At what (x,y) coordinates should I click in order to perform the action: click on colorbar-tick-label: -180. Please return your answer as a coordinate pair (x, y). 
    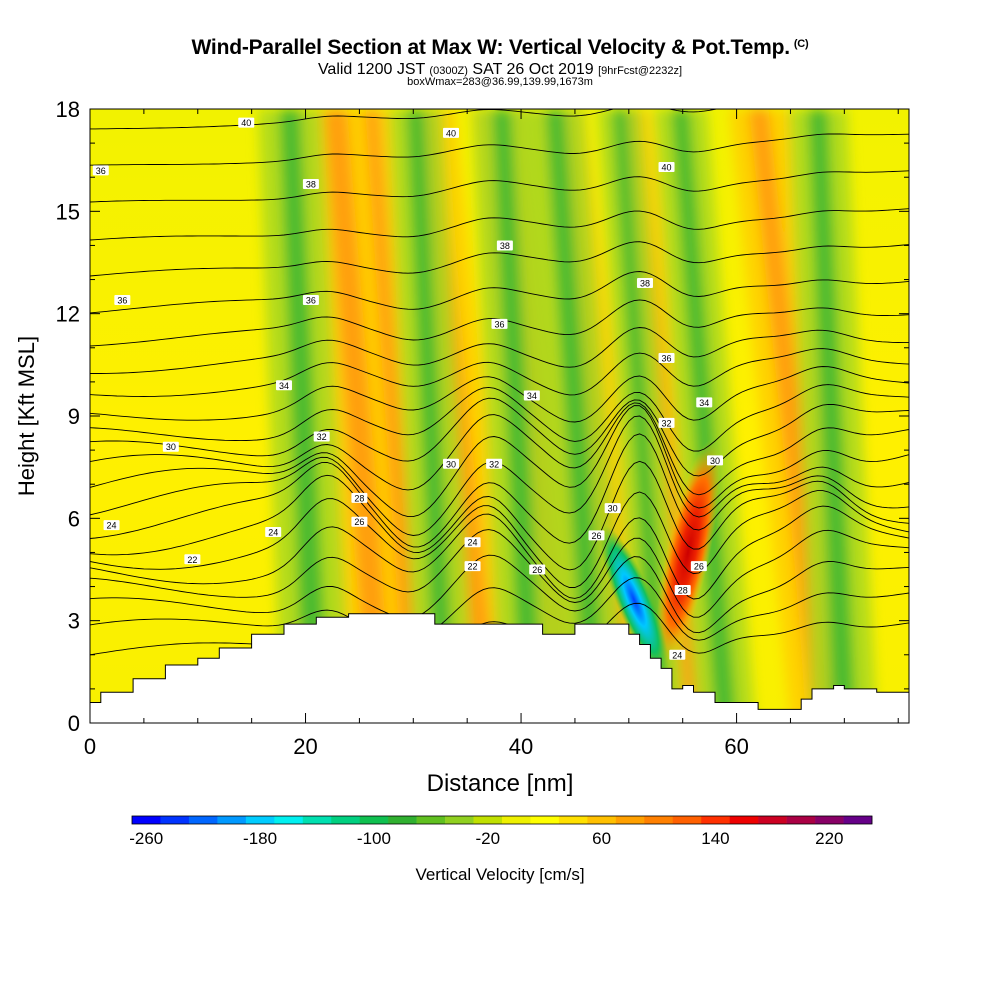
    Looking at the image, I should click on (260, 838).